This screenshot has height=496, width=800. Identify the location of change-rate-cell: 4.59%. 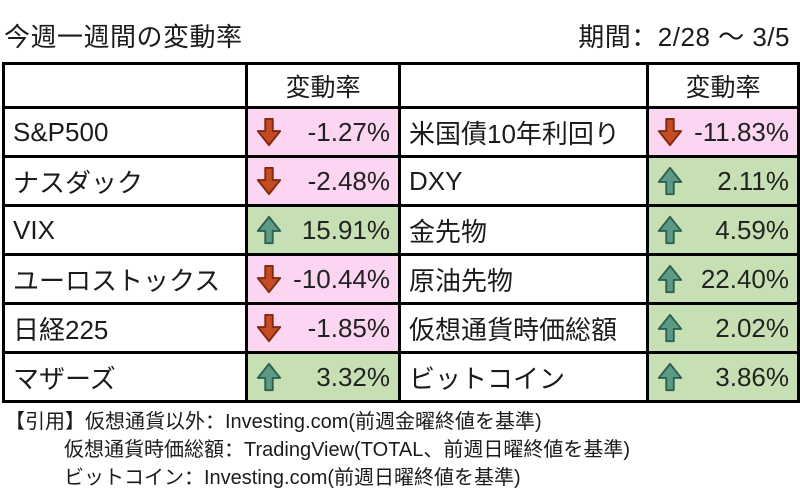
(723, 230).